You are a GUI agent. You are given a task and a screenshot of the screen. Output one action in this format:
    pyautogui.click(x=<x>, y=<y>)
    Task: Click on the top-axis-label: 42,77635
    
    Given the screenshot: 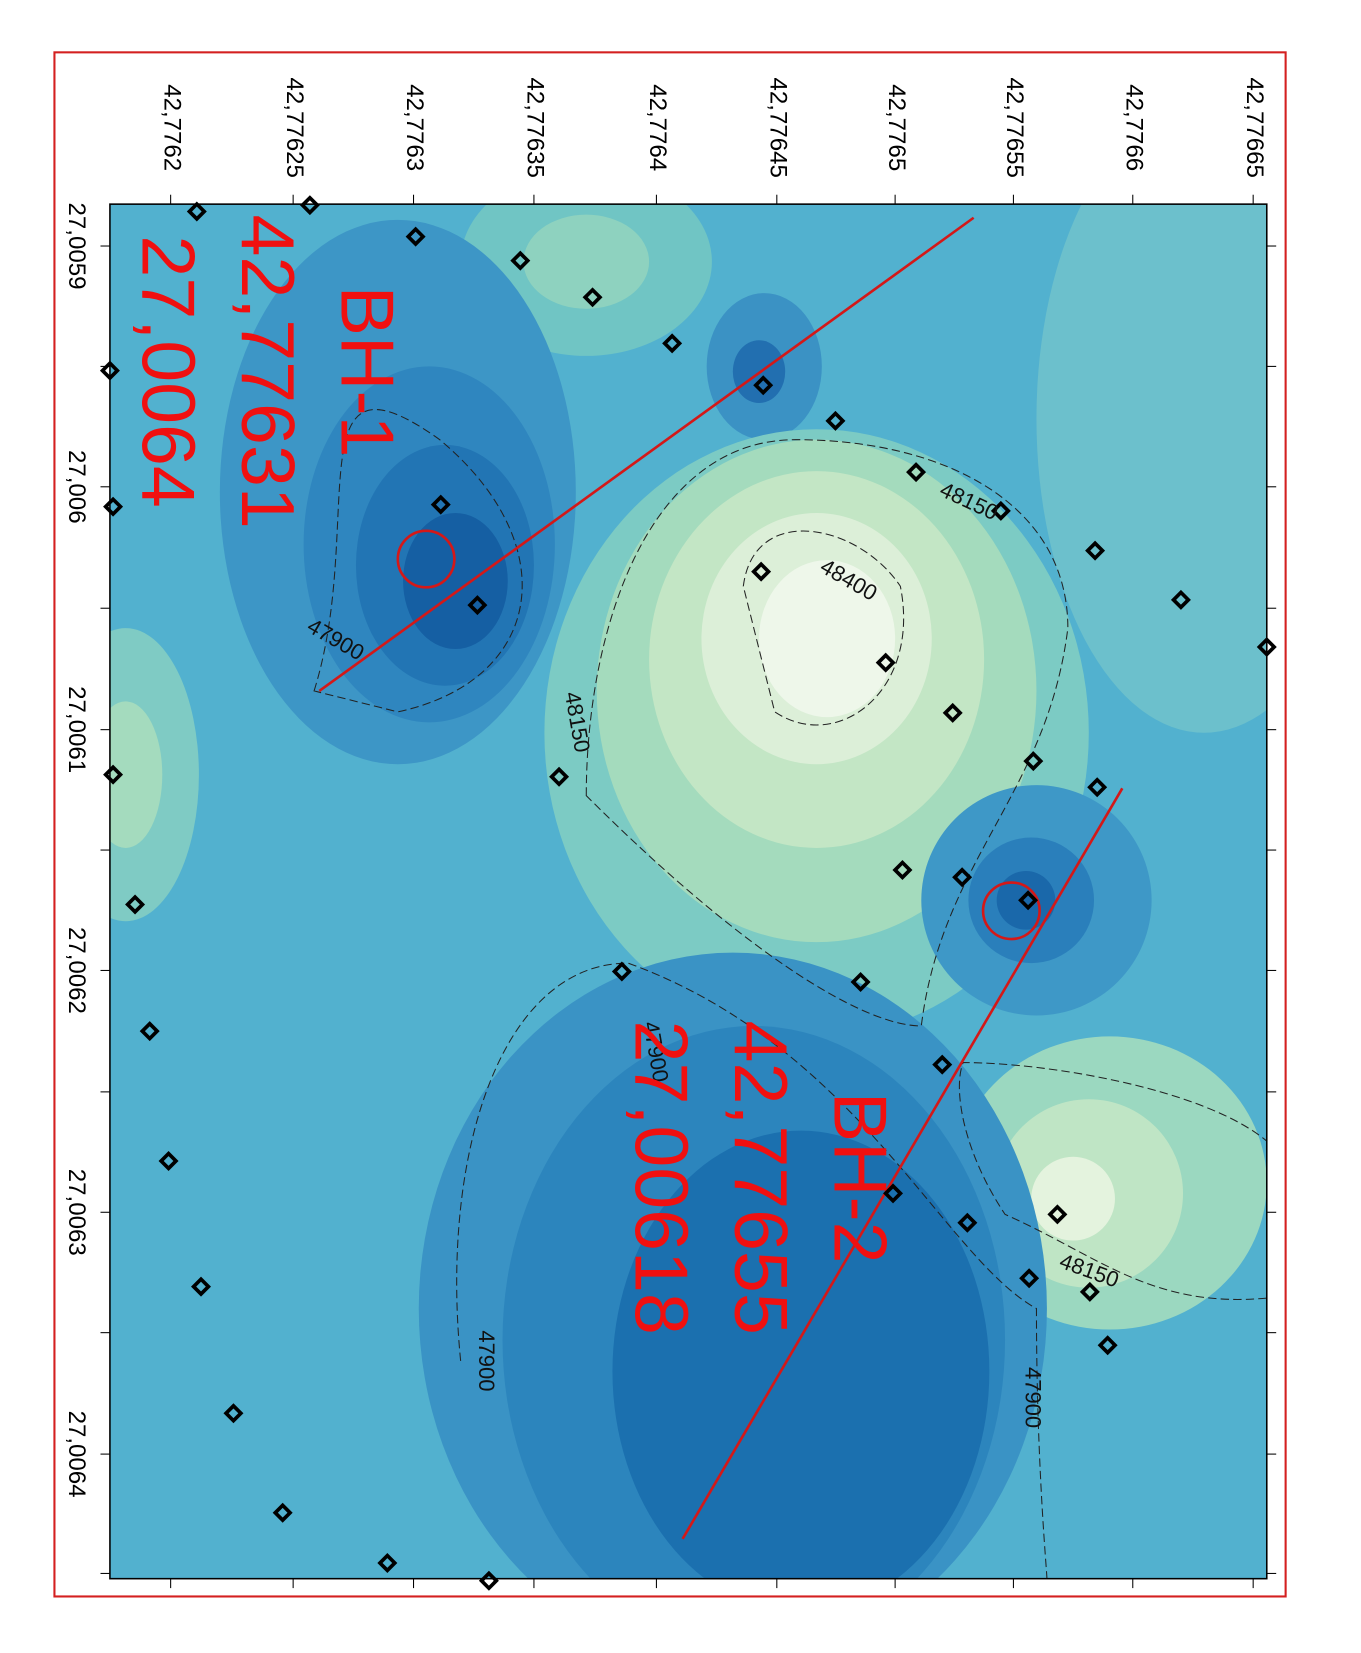 What is the action you would take?
    pyautogui.click(x=535, y=128)
    